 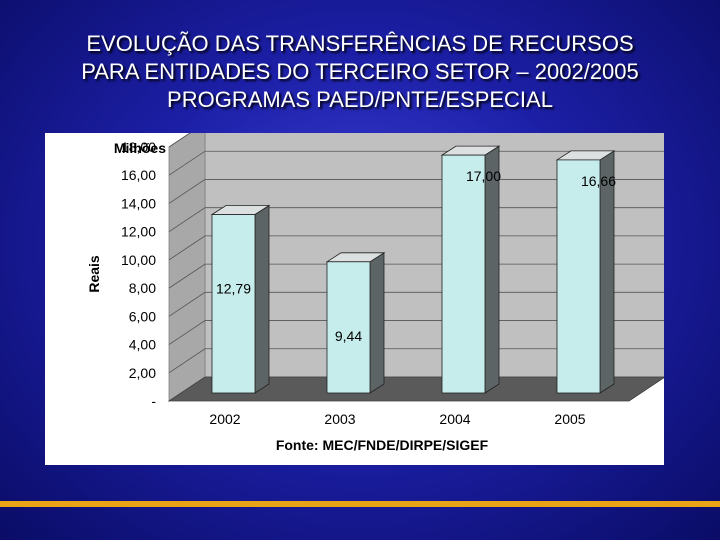 I want to click on y-tick-label: 12,00, so click(x=138, y=232).